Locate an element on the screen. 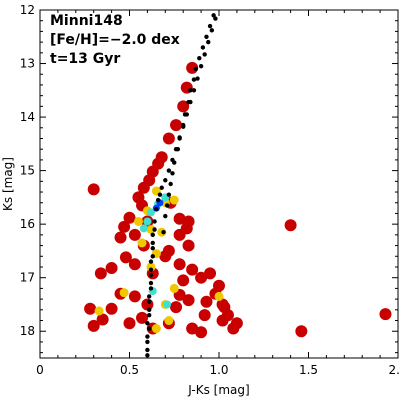 This screenshot has height=400, width=400. annotation-metallicity: [Fe/H]=−2.0 dex is located at coordinates (115, 40).